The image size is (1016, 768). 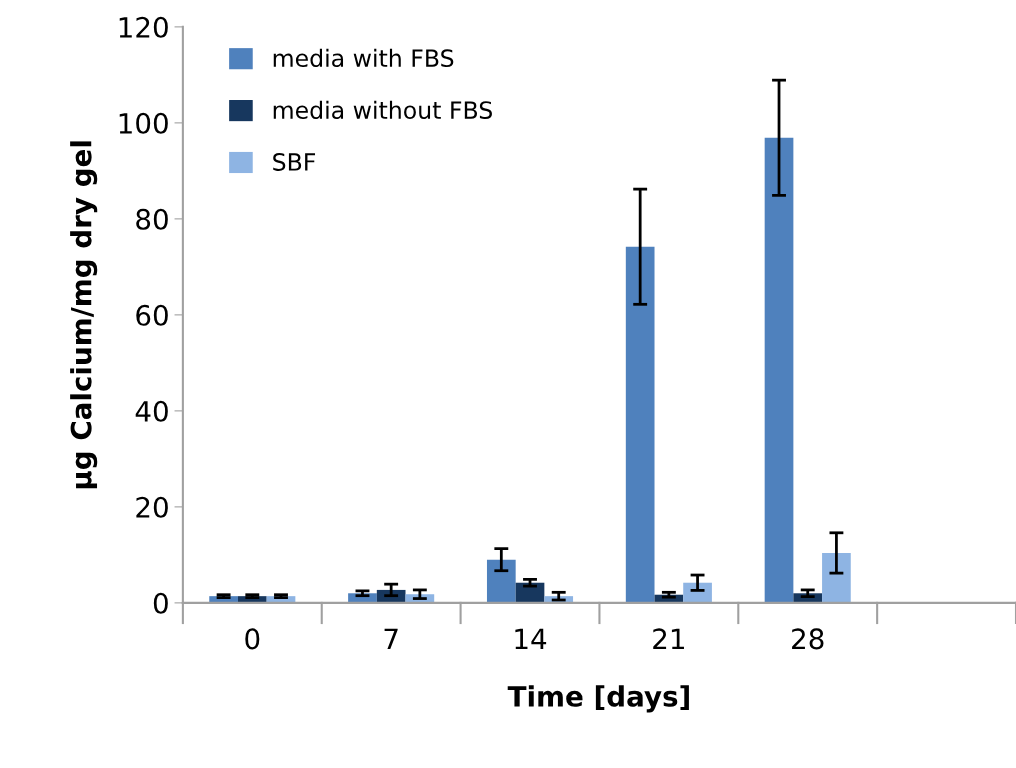 What do you see at coordinates (143, 123) in the screenshot?
I see `y-tick-label: 100` at bounding box center [143, 123].